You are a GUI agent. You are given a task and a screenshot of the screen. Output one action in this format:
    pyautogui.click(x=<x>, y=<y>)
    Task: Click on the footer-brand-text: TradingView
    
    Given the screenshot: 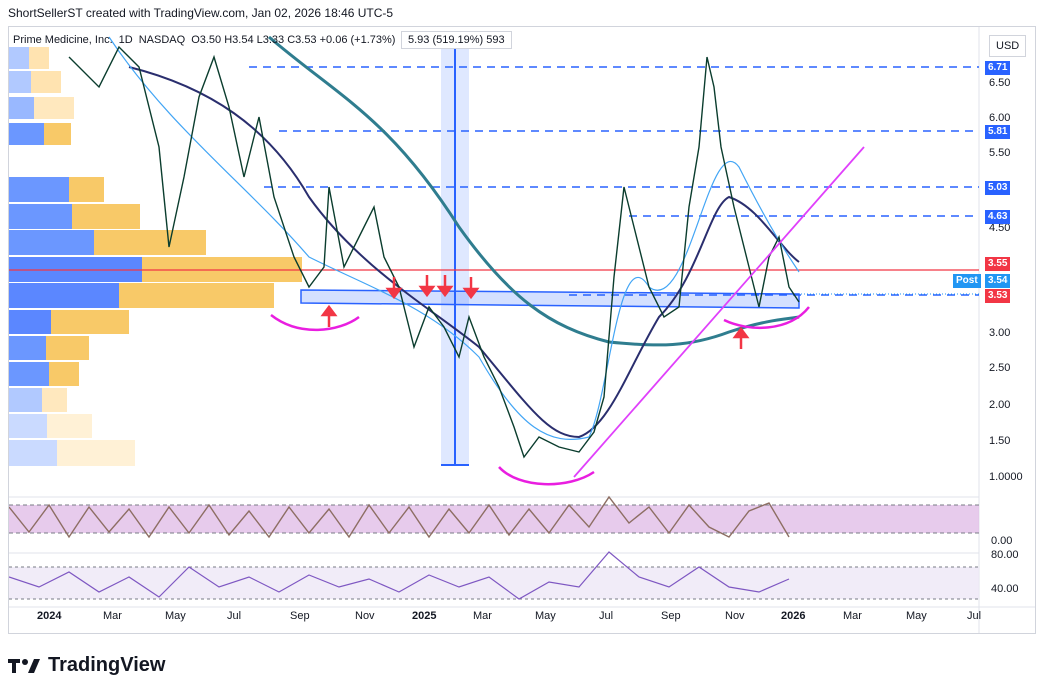 What is the action you would take?
    pyautogui.click(x=107, y=665)
    